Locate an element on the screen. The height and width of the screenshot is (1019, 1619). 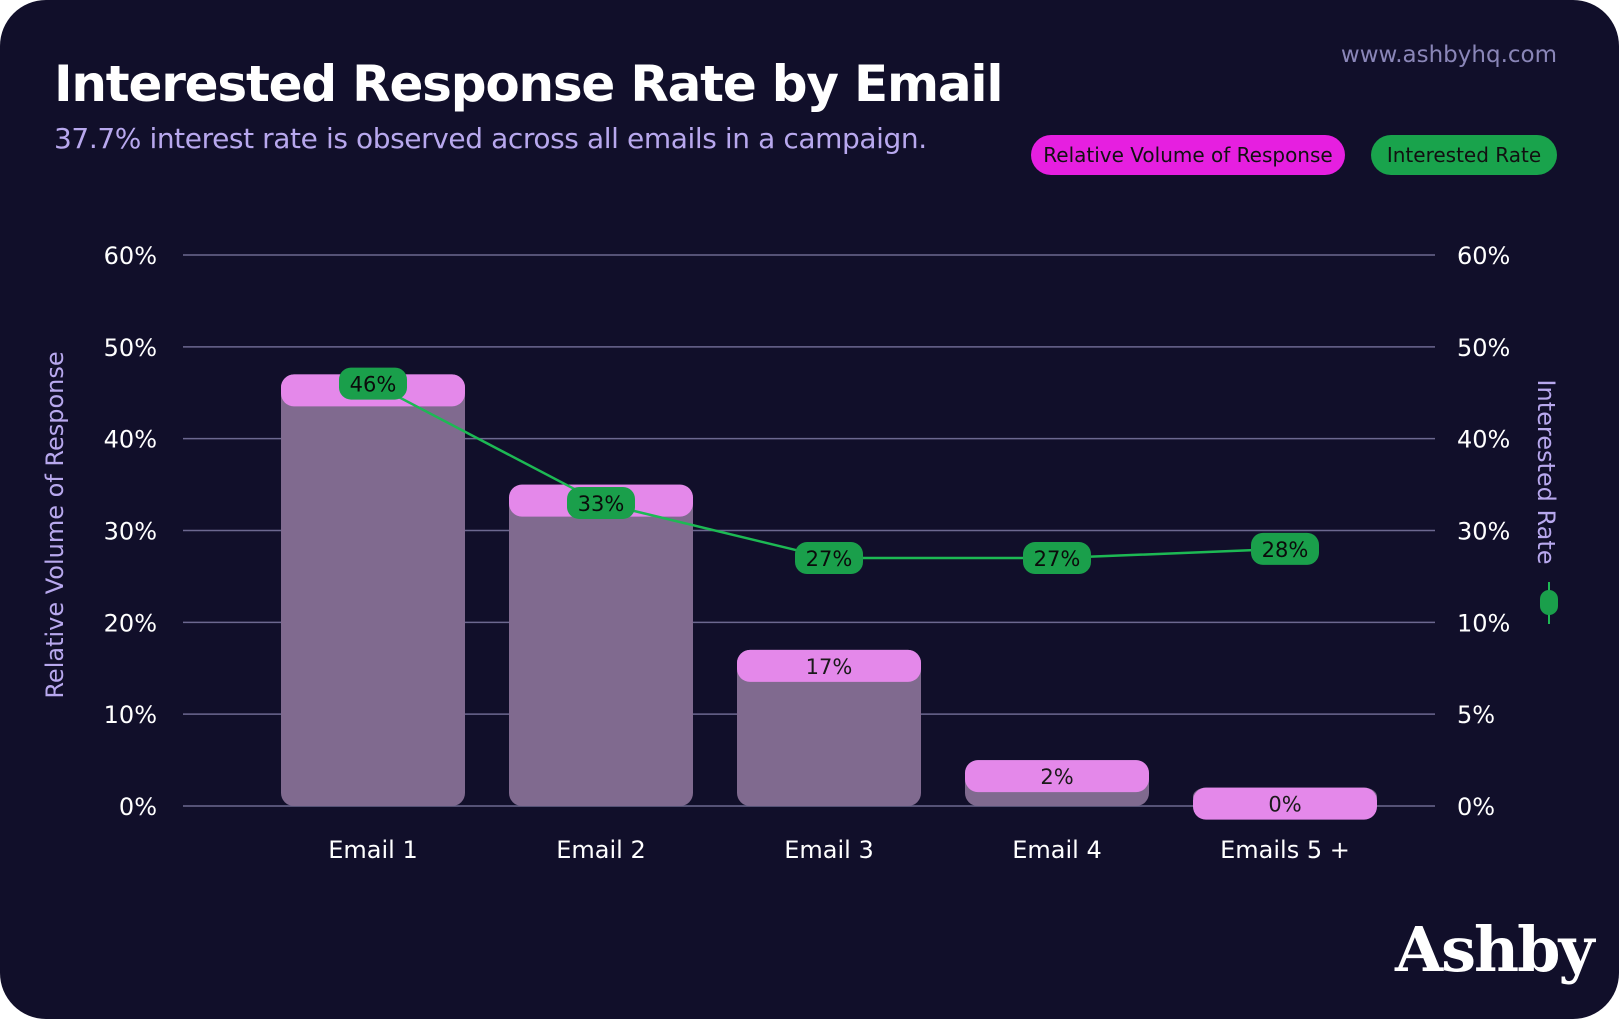
bar-value-label: 0% is located at coordinates (1284, 805).